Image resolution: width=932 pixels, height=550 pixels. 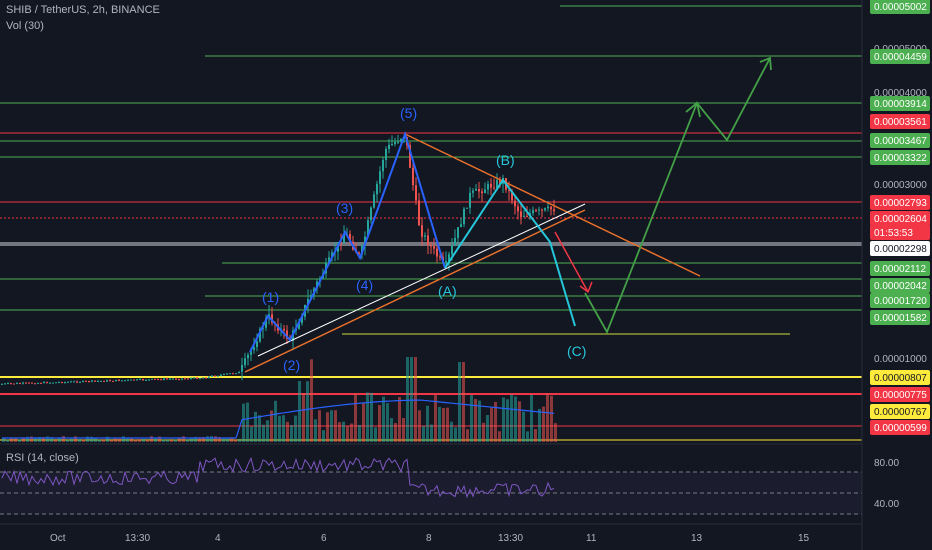 What do you see at coordinates (900, 140) in the screenshot?
I see `price-tag: 0.00003467` at bounding box center [900, 140].